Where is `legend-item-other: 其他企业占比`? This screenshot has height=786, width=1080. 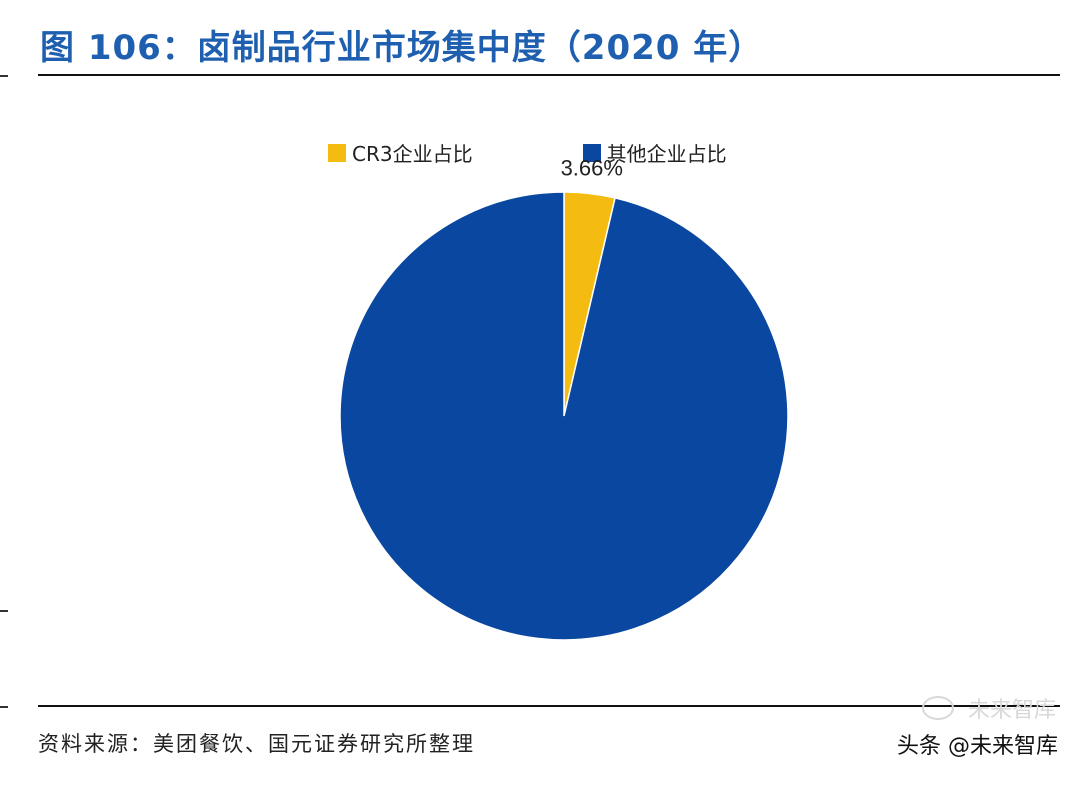
legend-item-other: 其他企业占比 is located at coordinates (654, 152).